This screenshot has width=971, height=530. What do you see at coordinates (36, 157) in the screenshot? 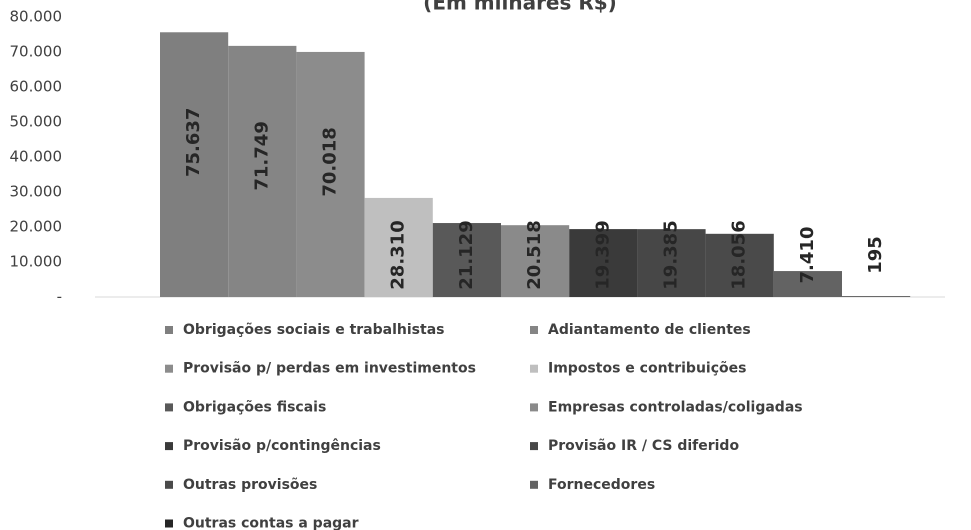
I see `y-tick-label: 40.000` at bounding box center [36, 157].